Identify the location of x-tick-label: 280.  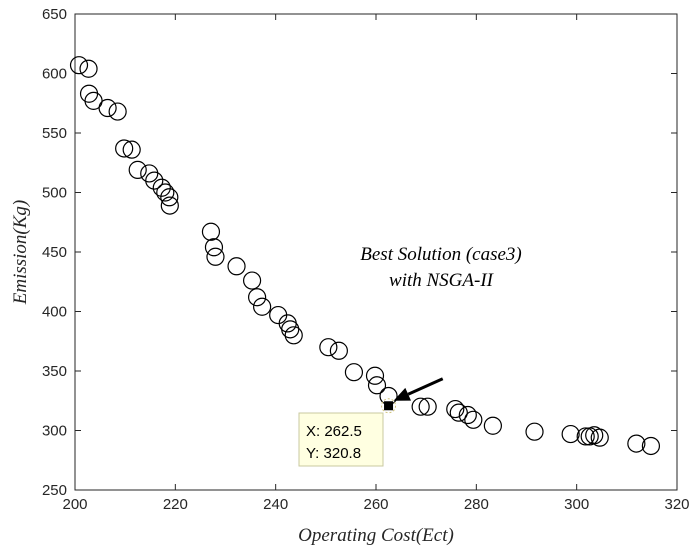
(476, 504).